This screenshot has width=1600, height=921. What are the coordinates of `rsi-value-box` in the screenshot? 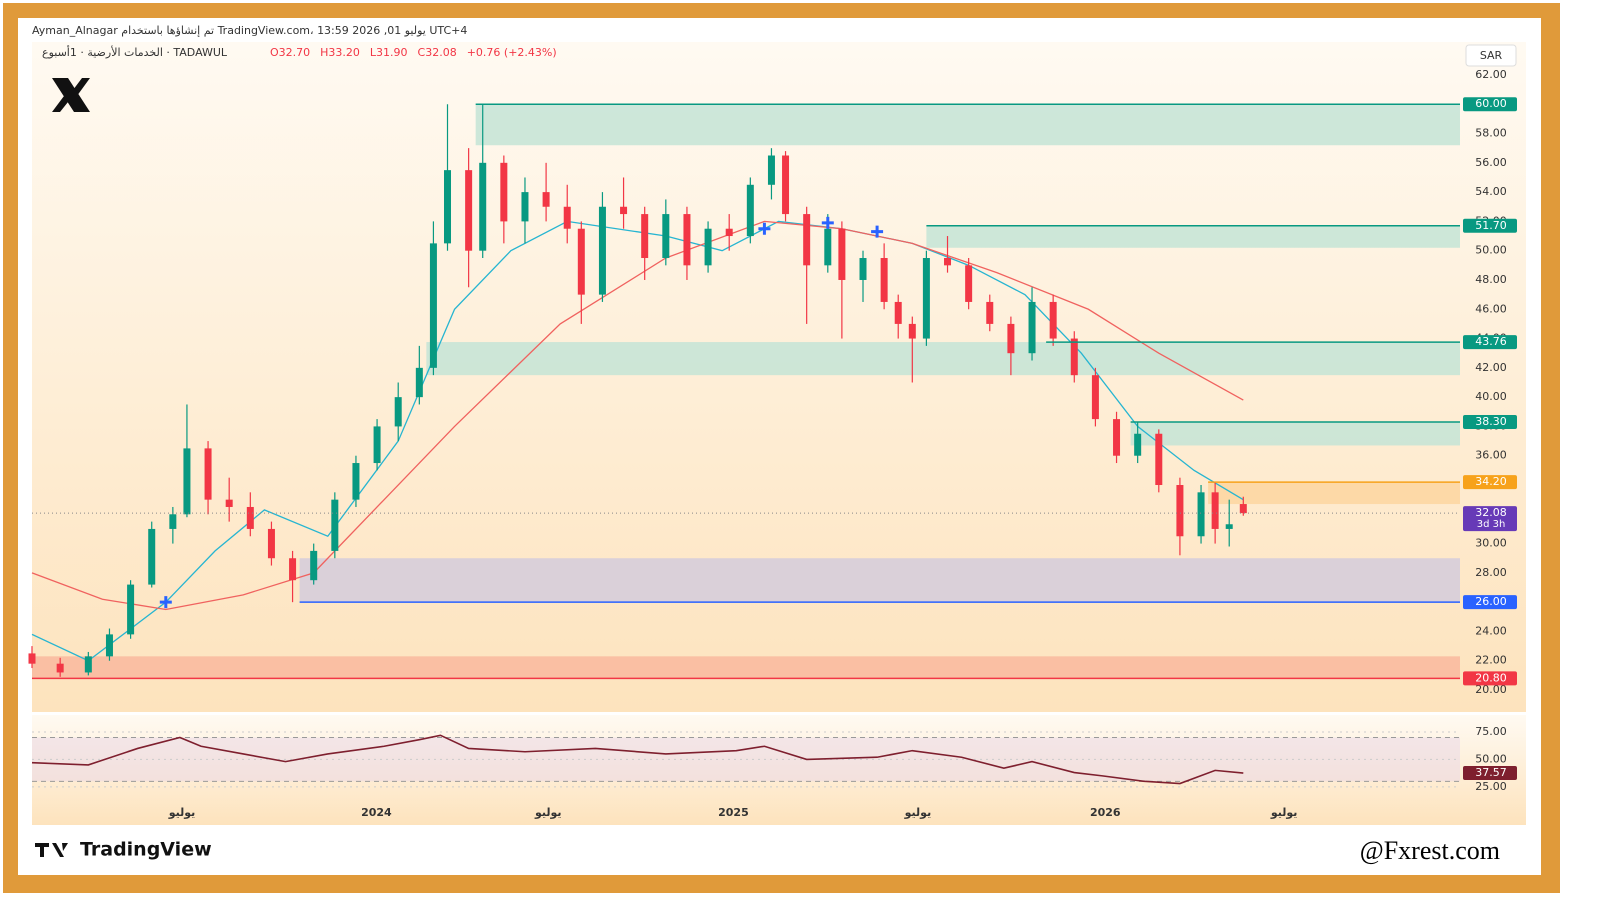 It's located at (1490, 773).